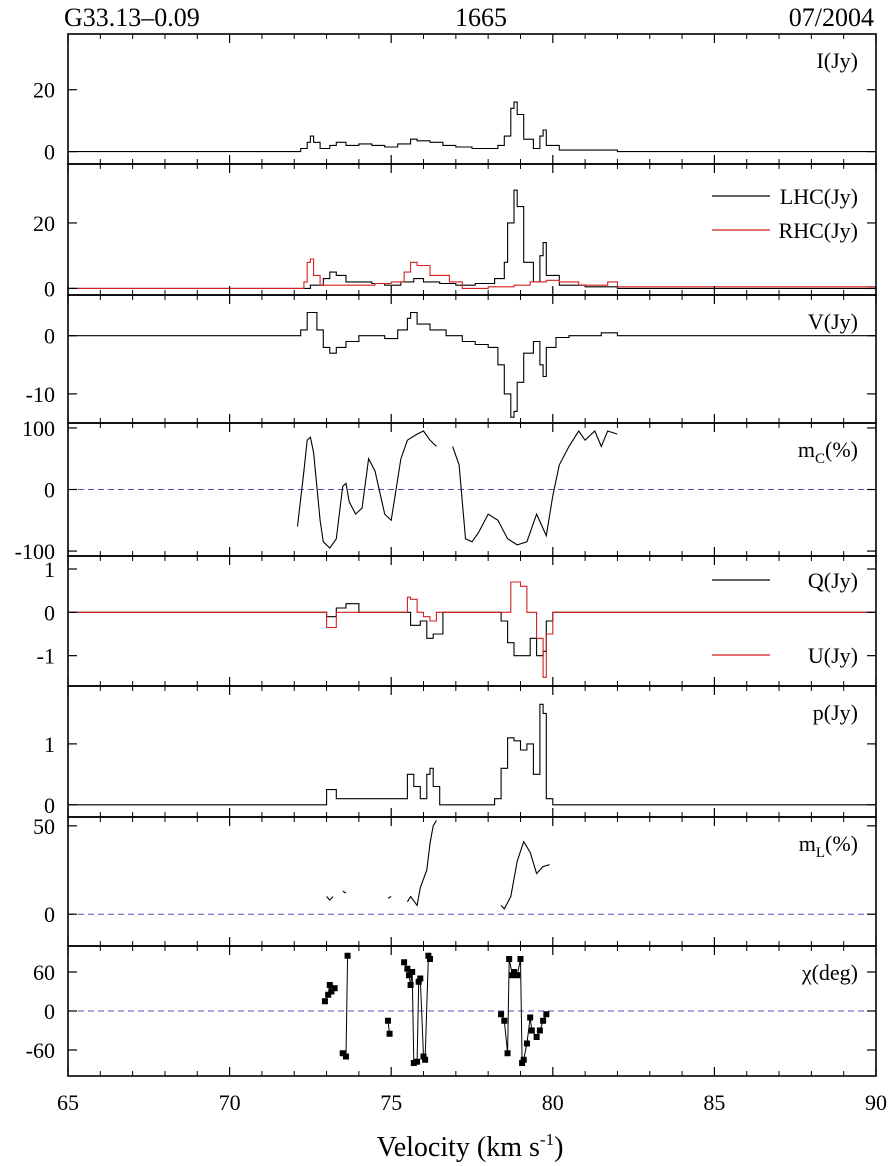  What do you see at coordinates (833, 321) in the screenshot?
I see `panel-label-V: V(Jy)` at bounding box center [833, 321].